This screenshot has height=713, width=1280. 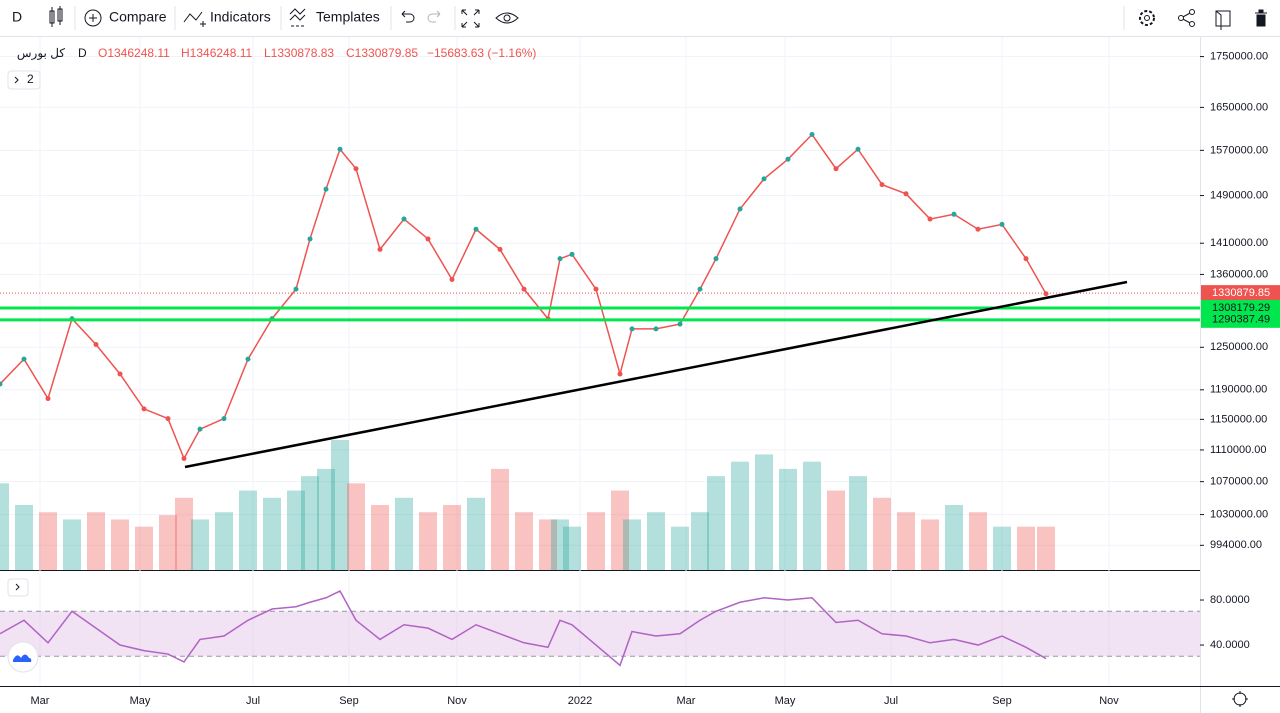 What do you see at coordinates (382, 53) in the screenshot?
I see `legend-close: C1330879.85` at bounding box center [382, 53].